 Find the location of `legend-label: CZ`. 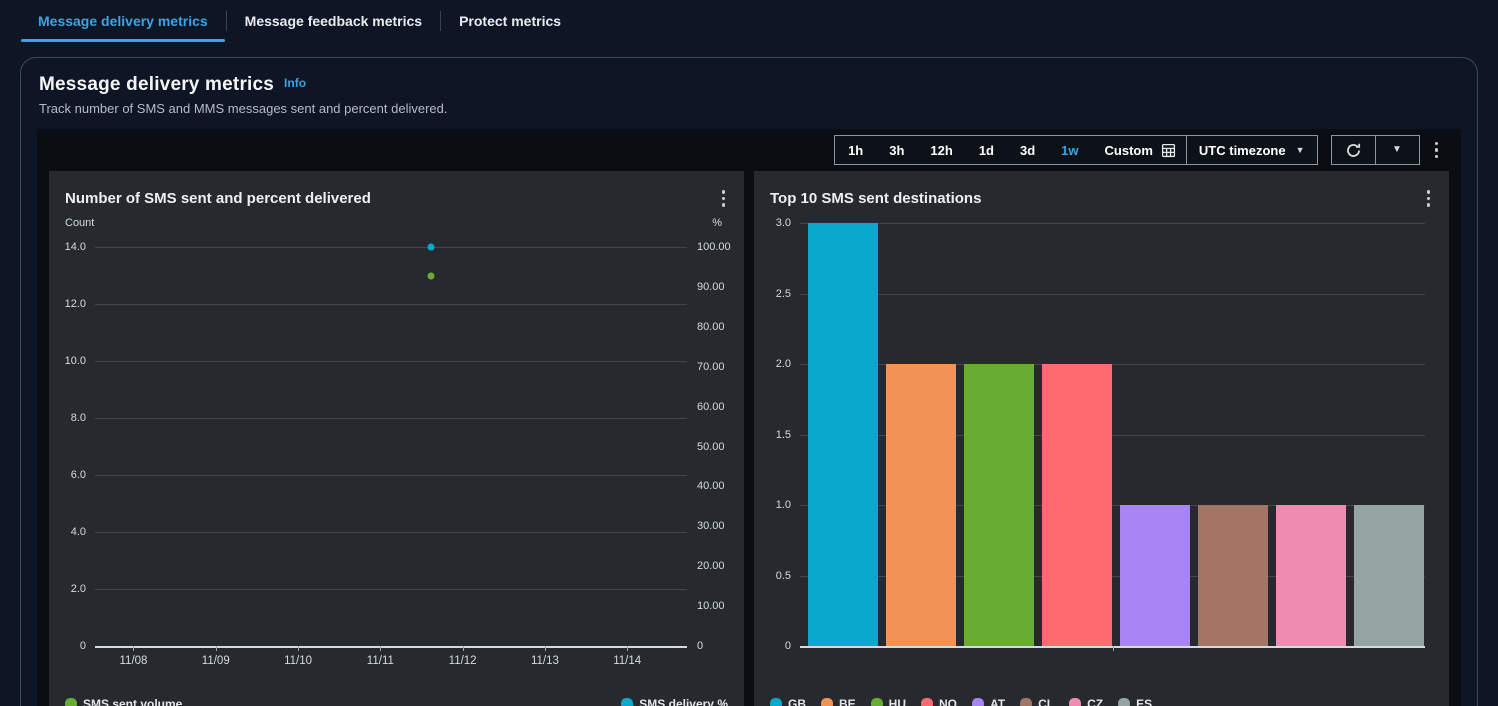

legend-label: CZ is located at coordinates (1095, 701).